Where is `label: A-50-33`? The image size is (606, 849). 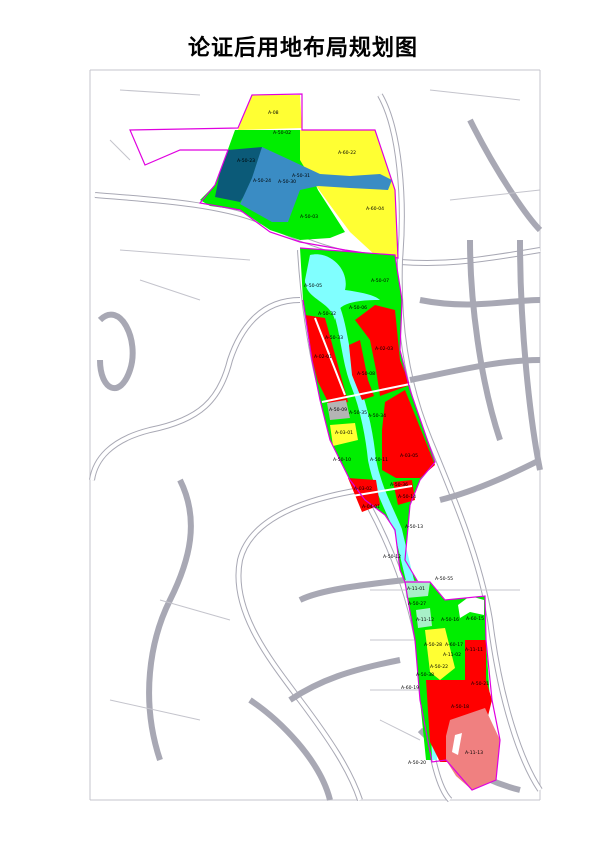 label: A-50-33 is located at coordinates (334, 338).